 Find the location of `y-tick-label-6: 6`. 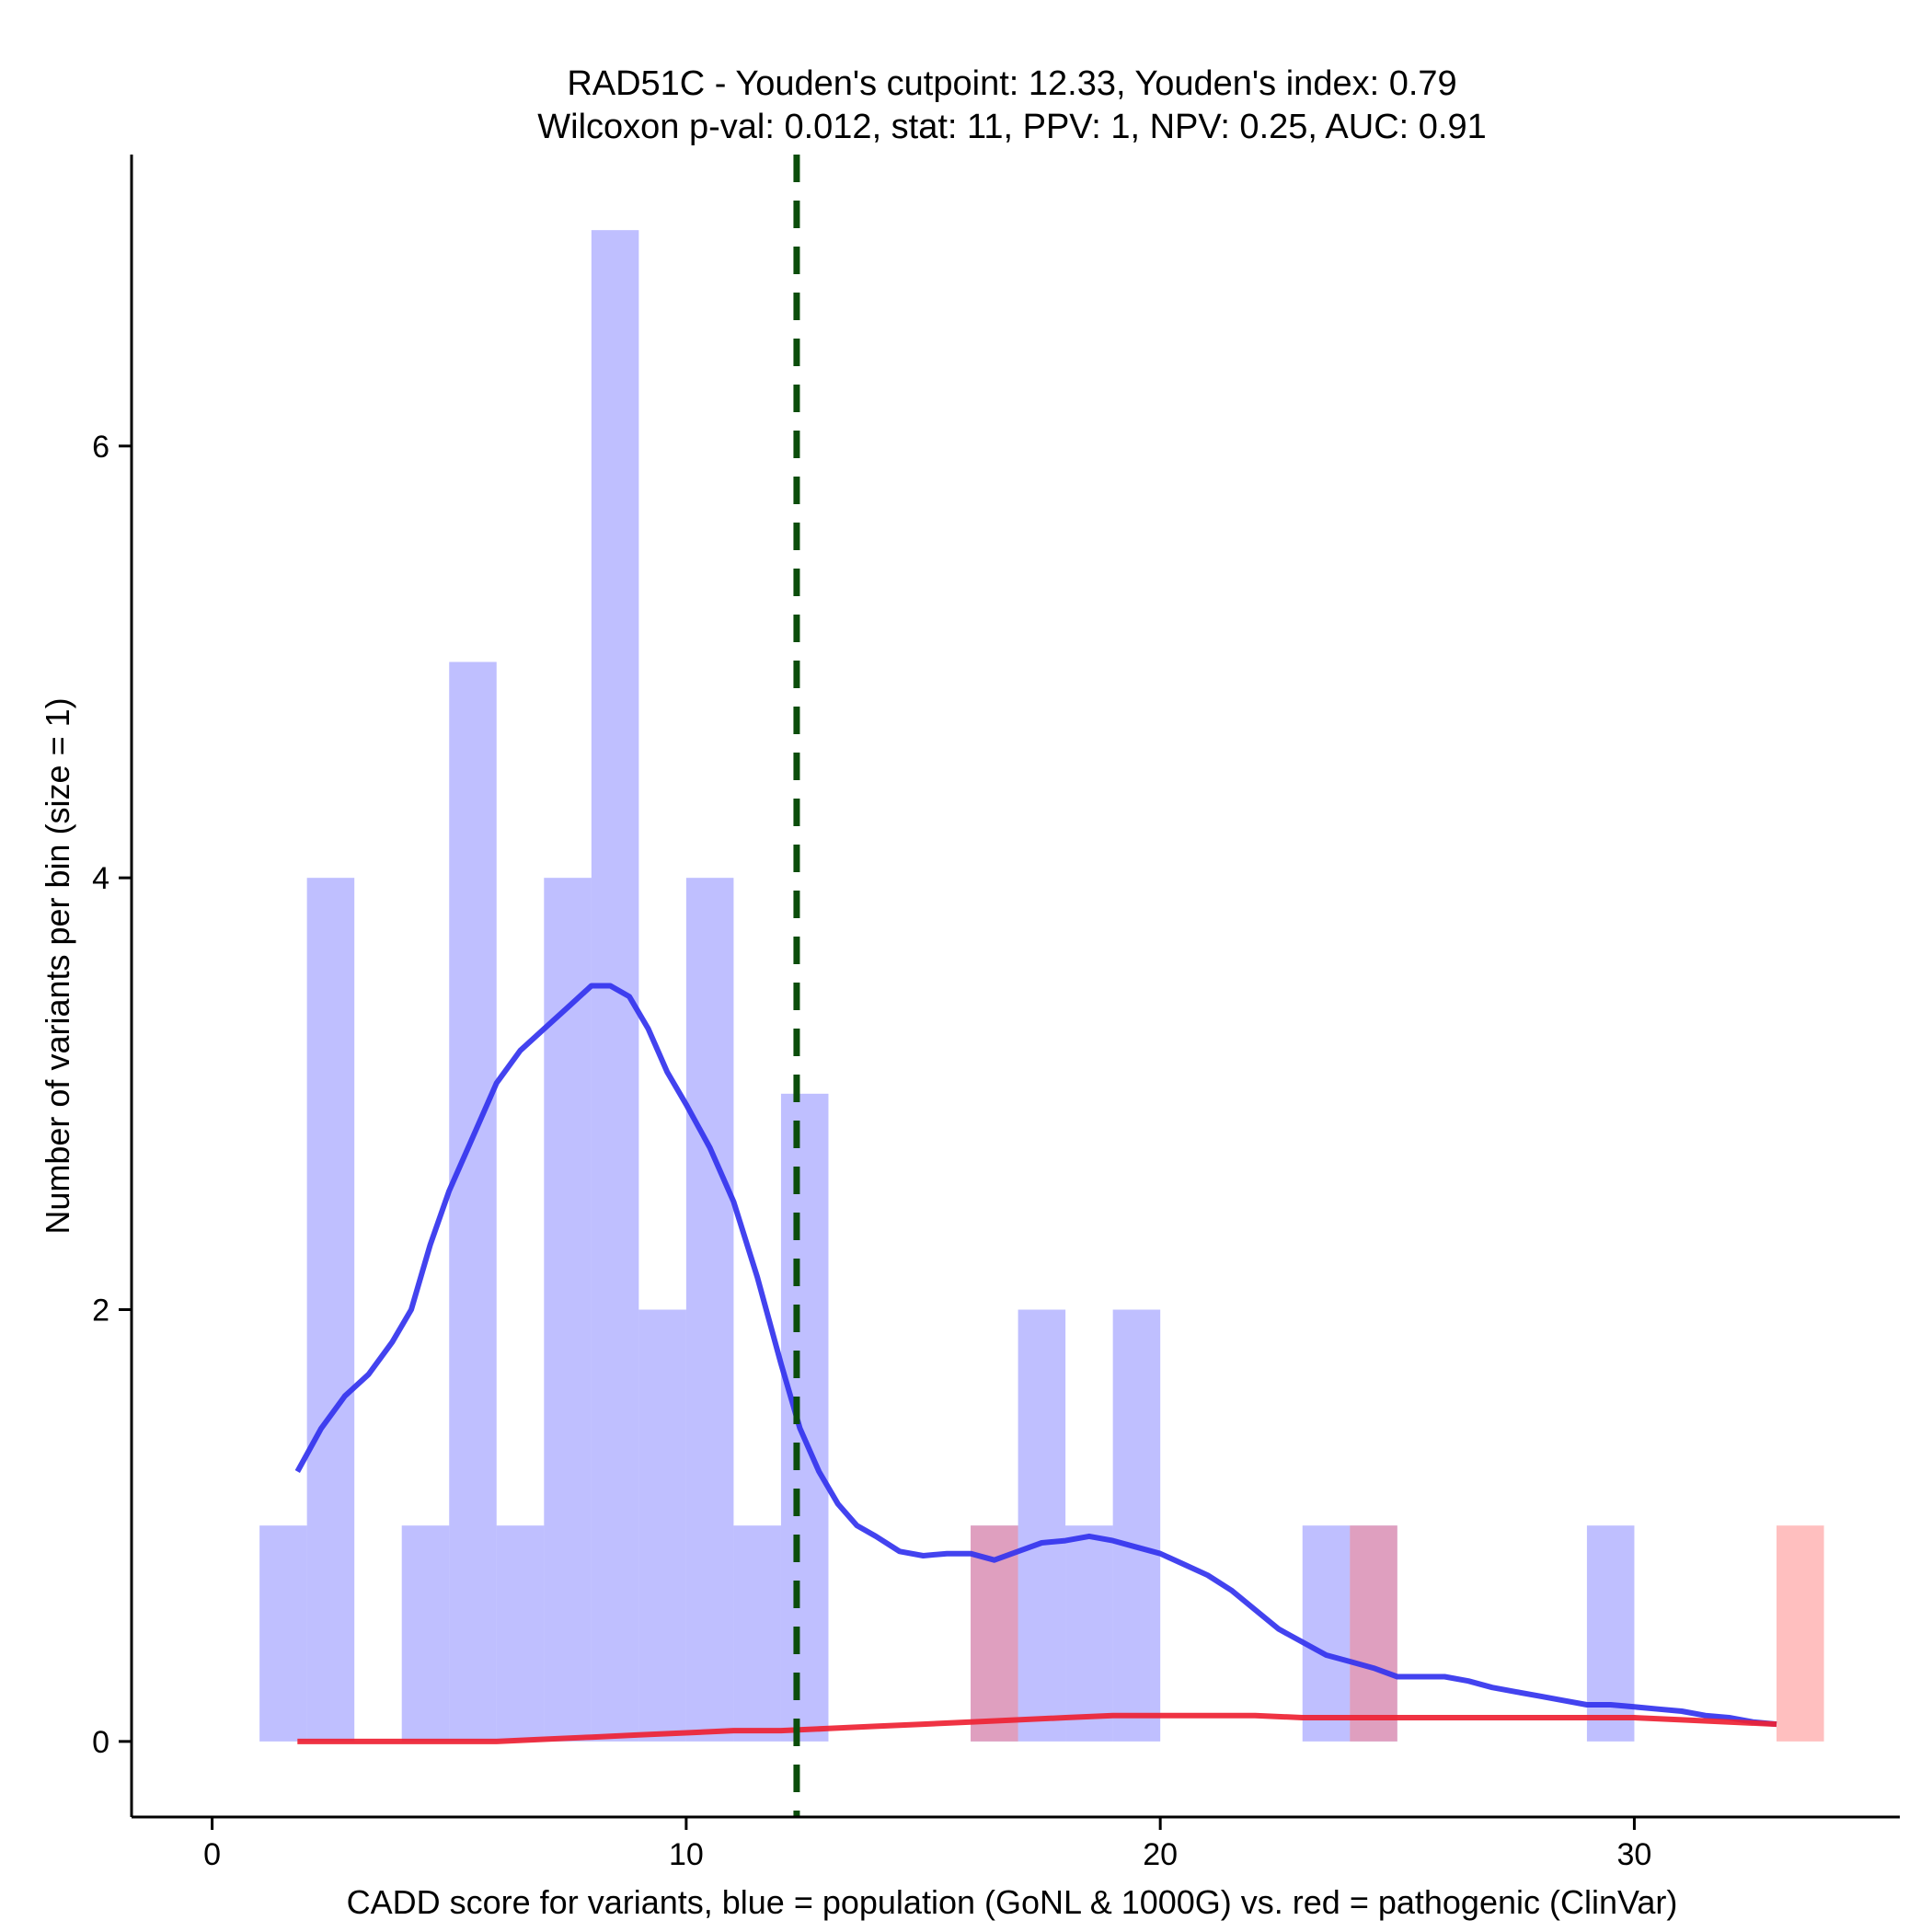

y-tick-label-6: 6 is located at coordinates (100, 447).